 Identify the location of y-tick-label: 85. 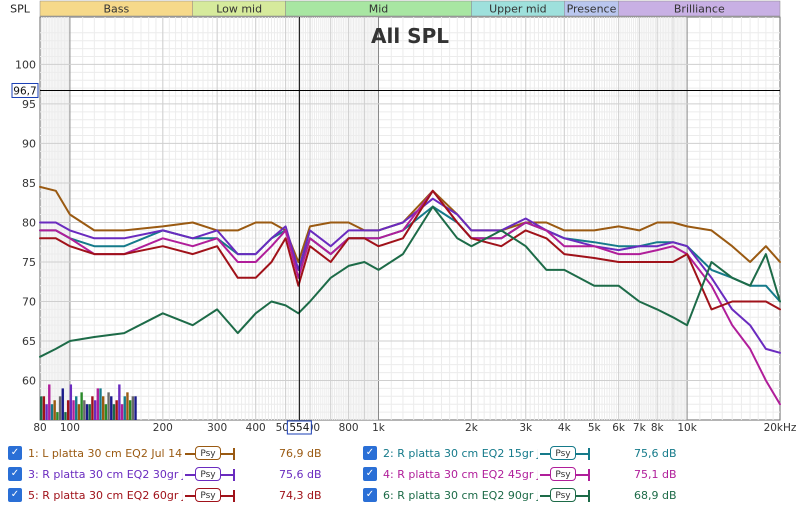
(29, 183).